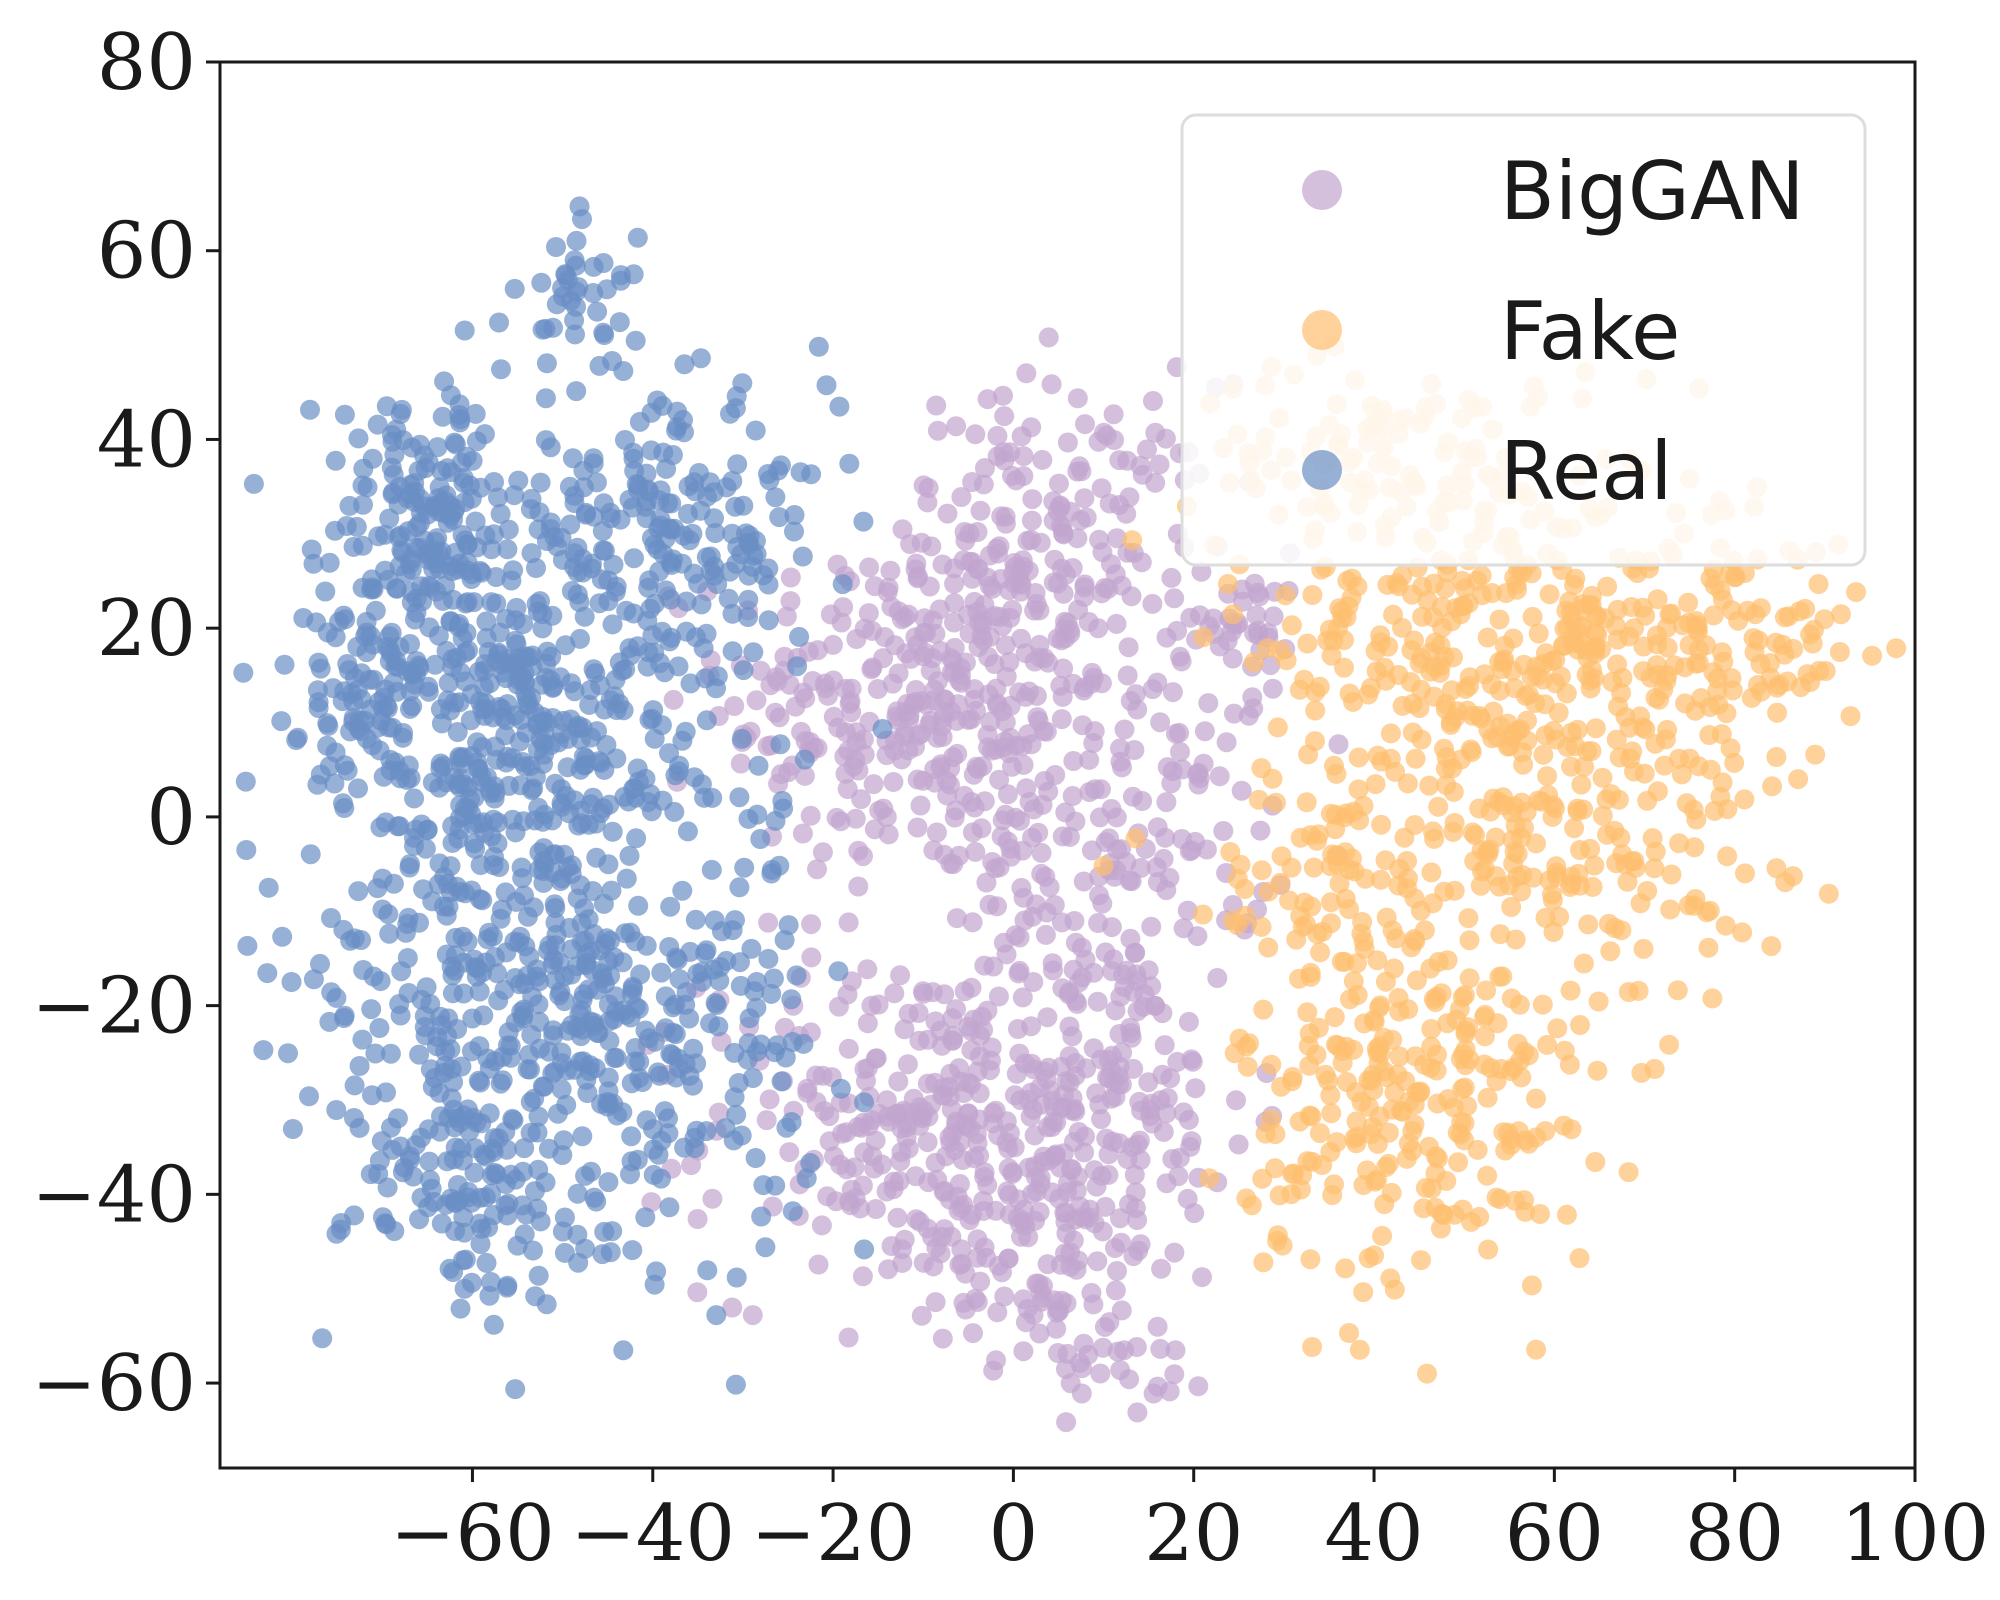  What do you see at coordinates (1322, 190) in the screenshot?
I see `legend-marker-biggan` at bounding box center [1322, 190].